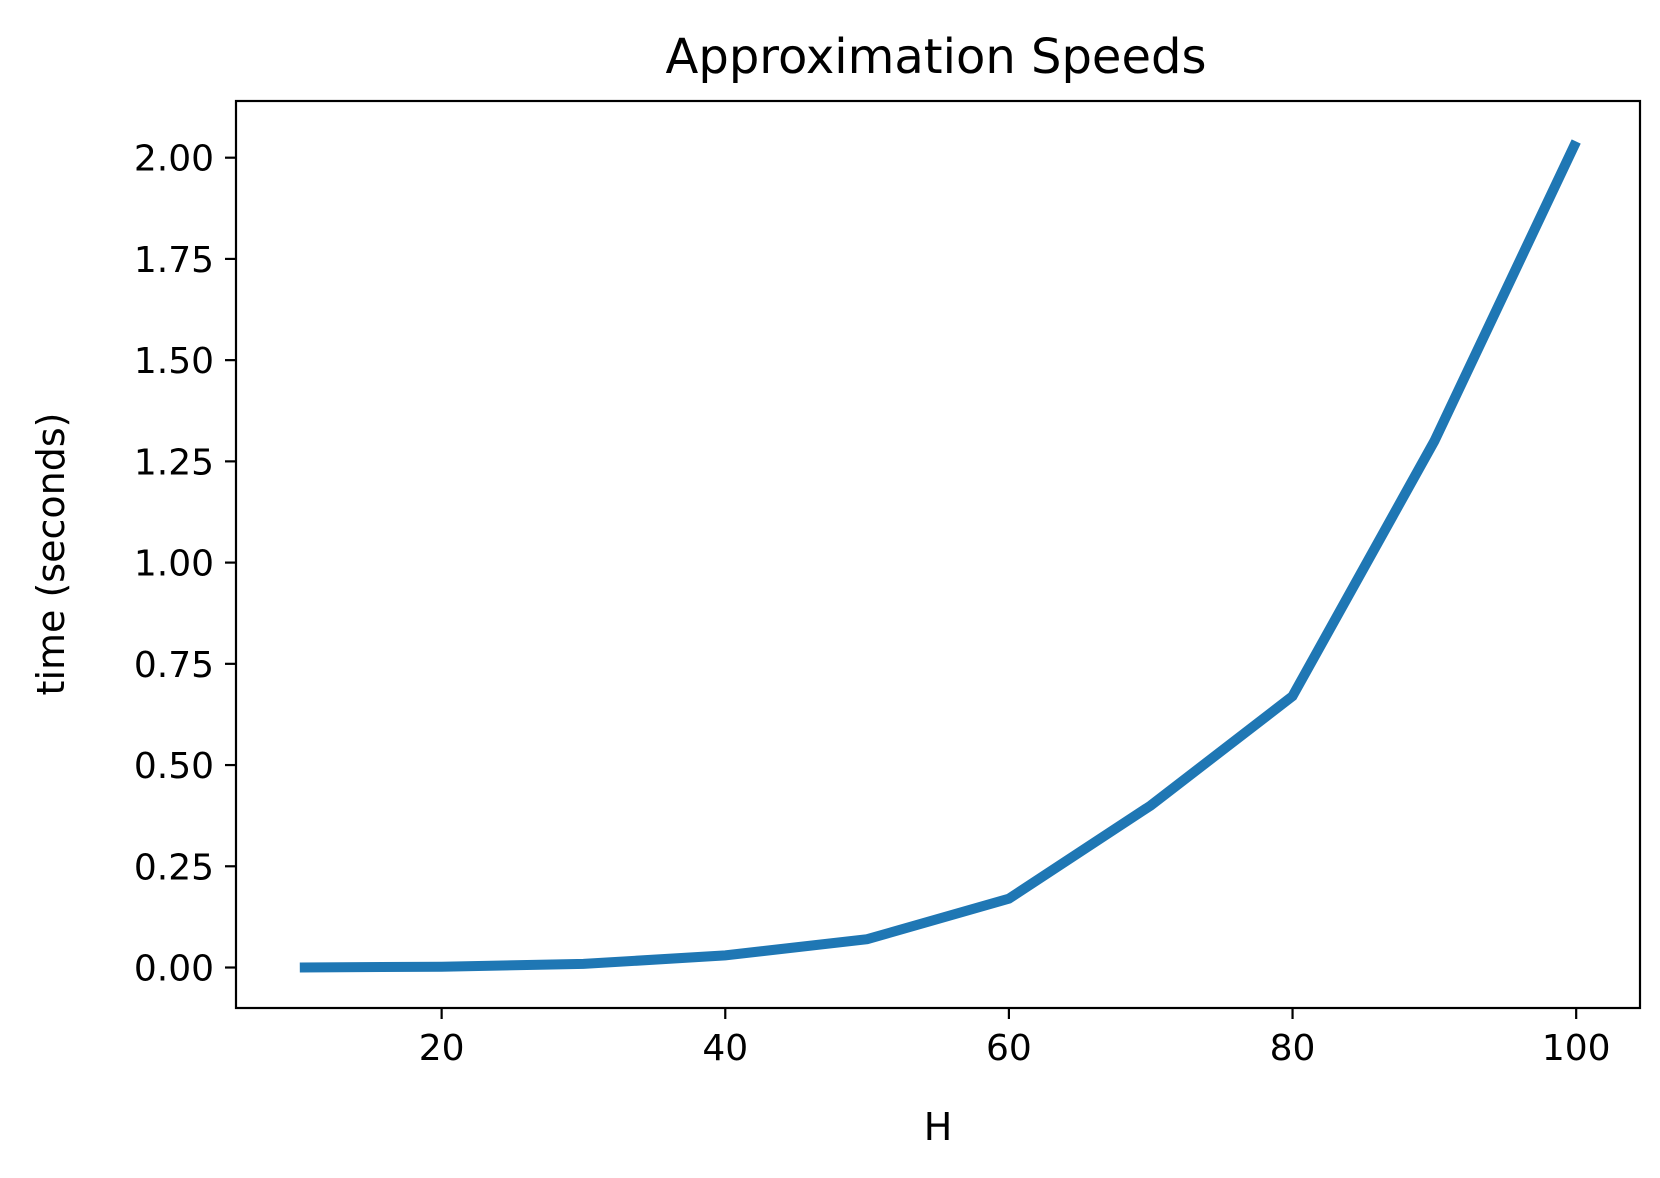 The height and width of the screenshot is (1178, 1660). Describe the element at coordinates (1576, 1048) in the screenshot. I see `x-tick-label: 100` at that location.